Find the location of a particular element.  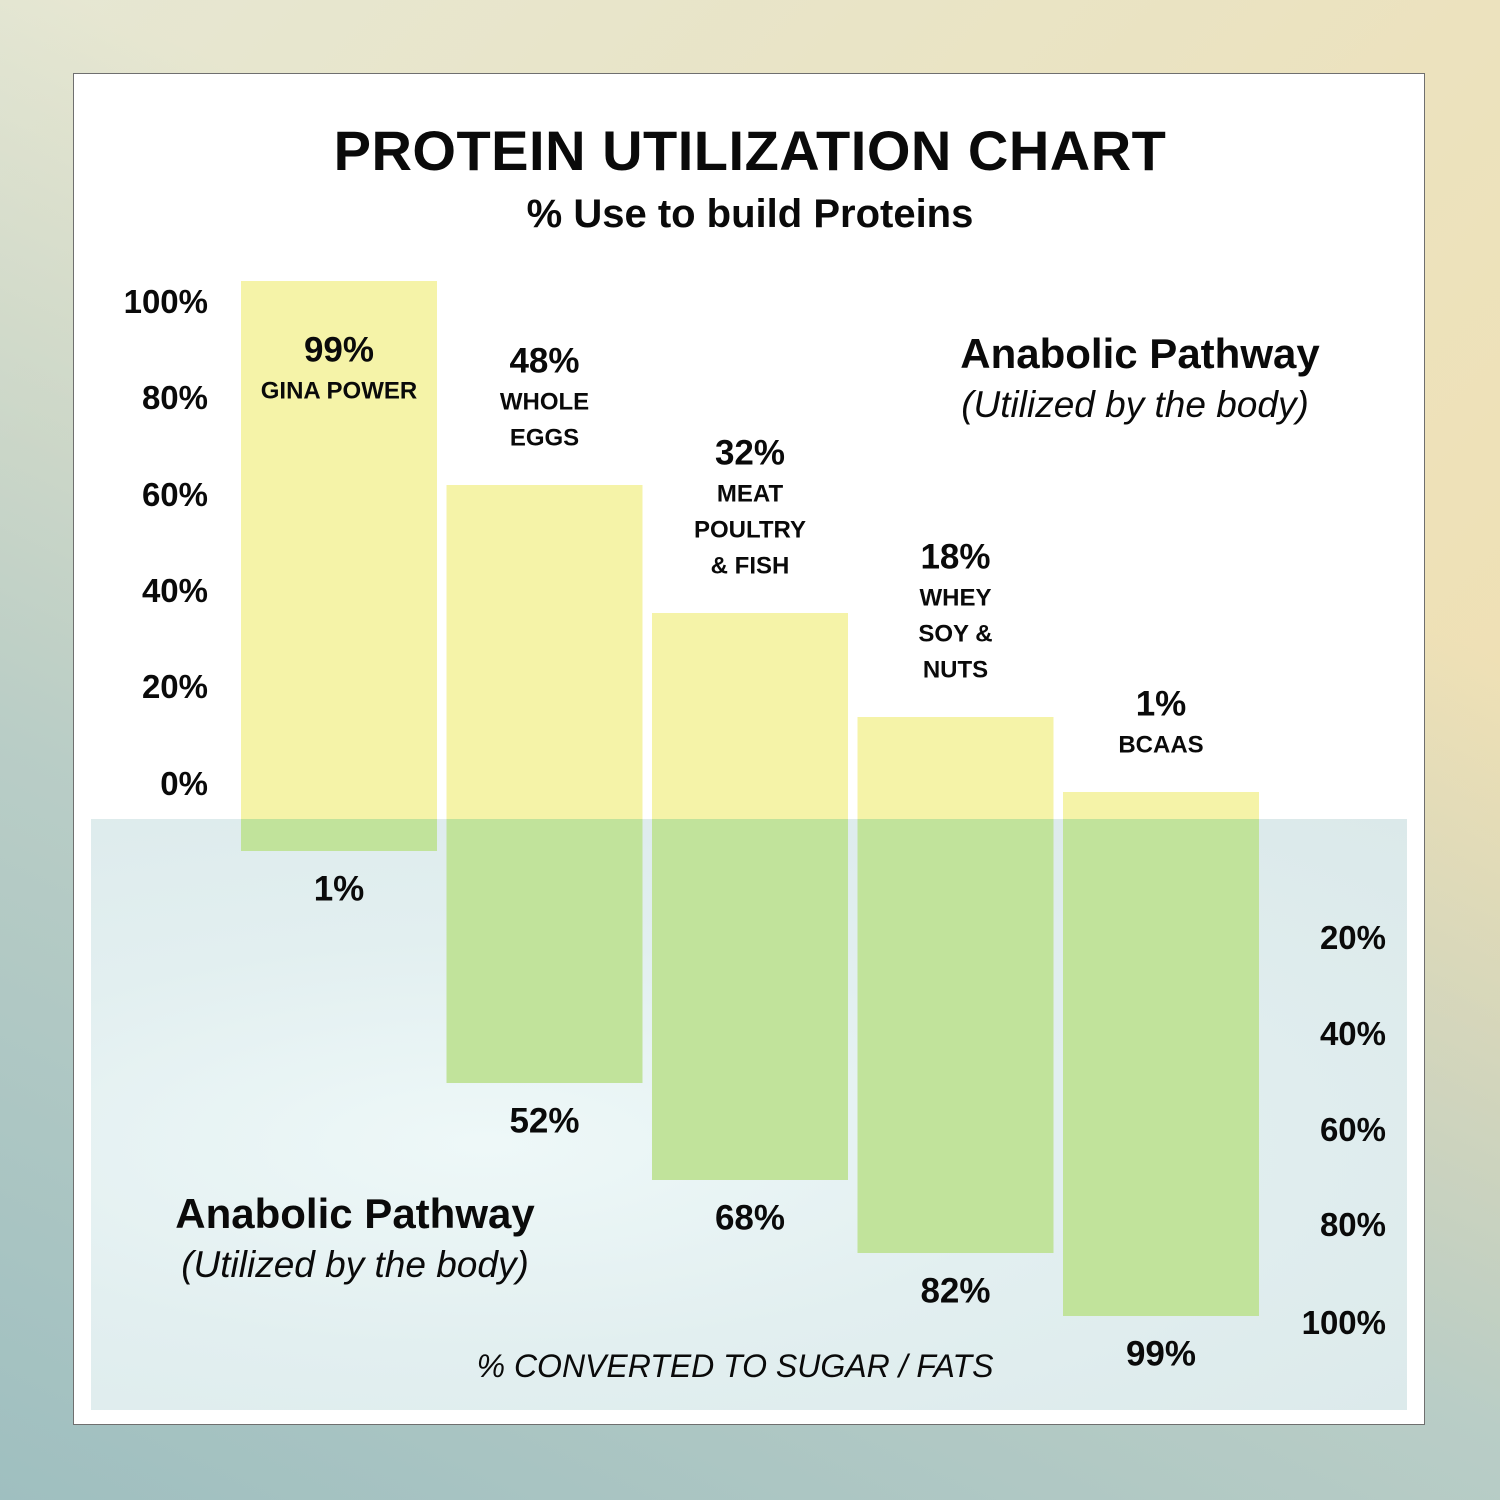

upper-axis-tick: 80% is located at coordinates (174, 397).